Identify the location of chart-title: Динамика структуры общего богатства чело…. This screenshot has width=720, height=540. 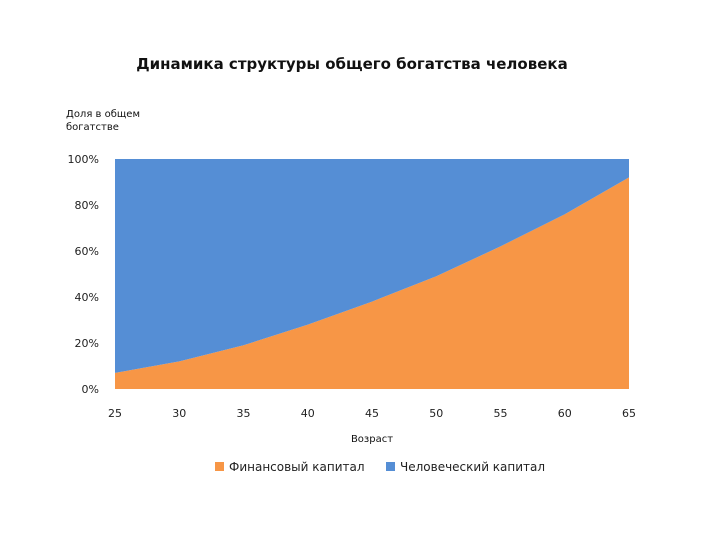
(351, 64).